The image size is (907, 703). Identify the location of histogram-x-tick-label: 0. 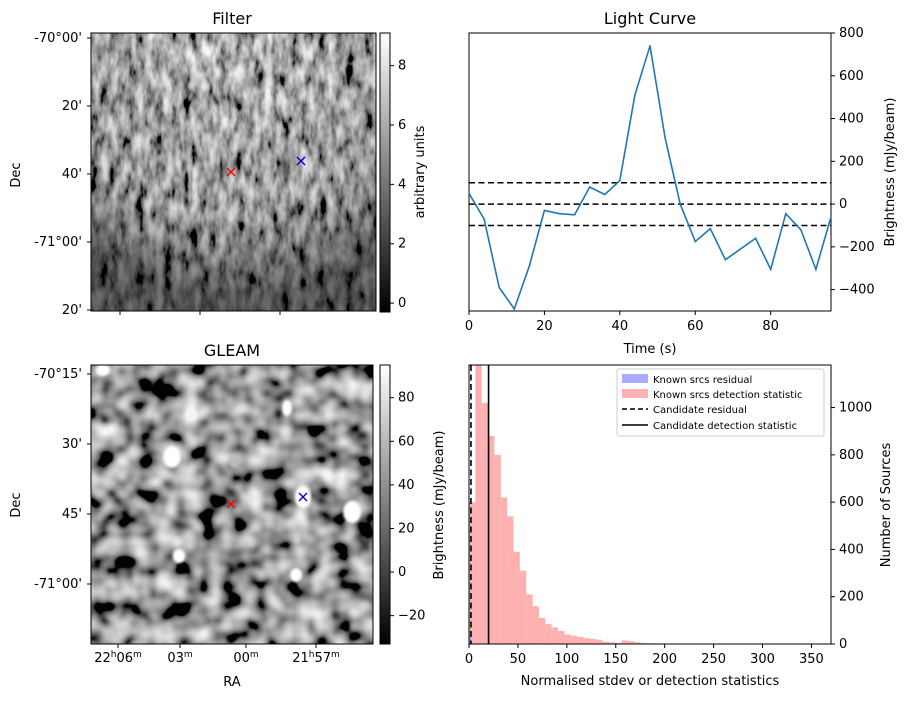
(469, 659).